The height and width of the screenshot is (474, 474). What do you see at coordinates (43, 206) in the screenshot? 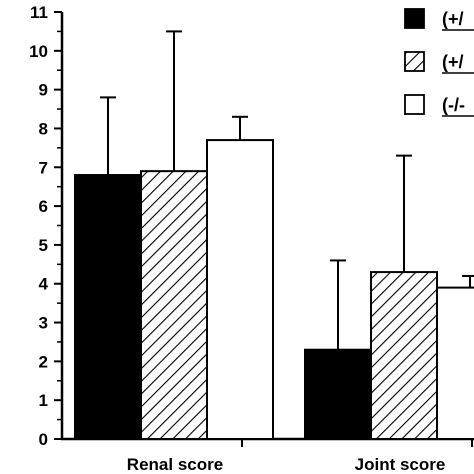
I see `y-tick-label: 6` at bounding box center [43, 206].